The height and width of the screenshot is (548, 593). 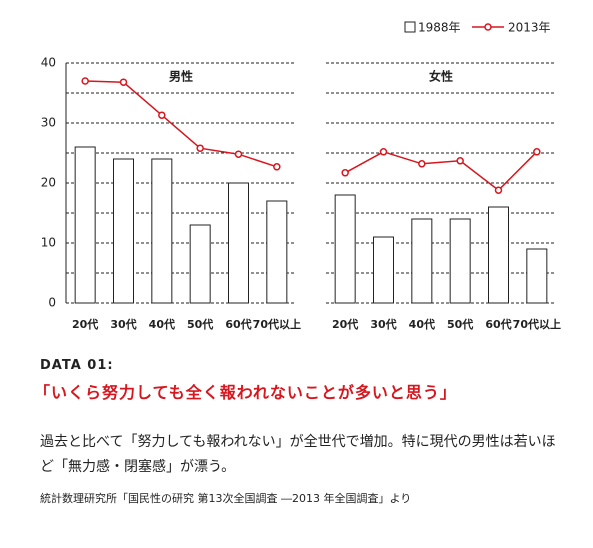 I want to click on legend-label: 1988年, so click(x=439, y=28).